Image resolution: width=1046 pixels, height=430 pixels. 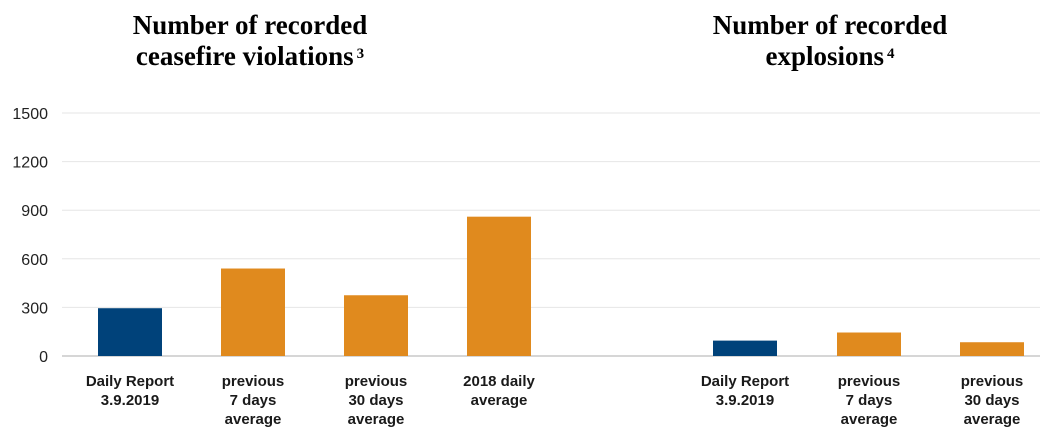 I want to click on y-tick-label: 900, so click(x=34, y=211).